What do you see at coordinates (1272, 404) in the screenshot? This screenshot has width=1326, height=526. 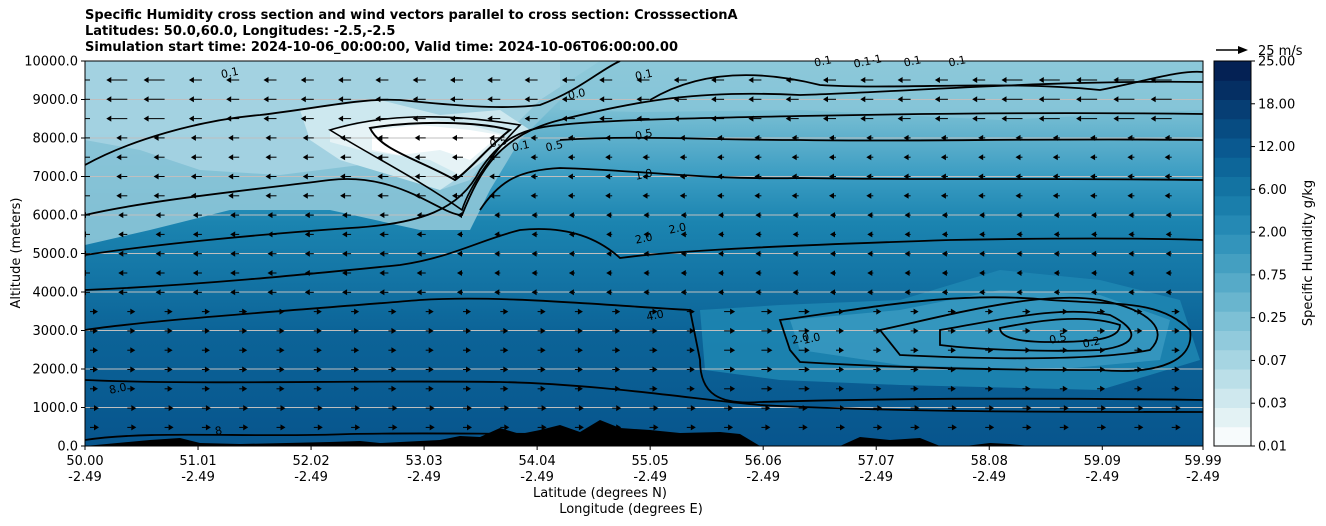 I see `colorbar-tick-label: 0.03` at bounding box center [1272, 404].